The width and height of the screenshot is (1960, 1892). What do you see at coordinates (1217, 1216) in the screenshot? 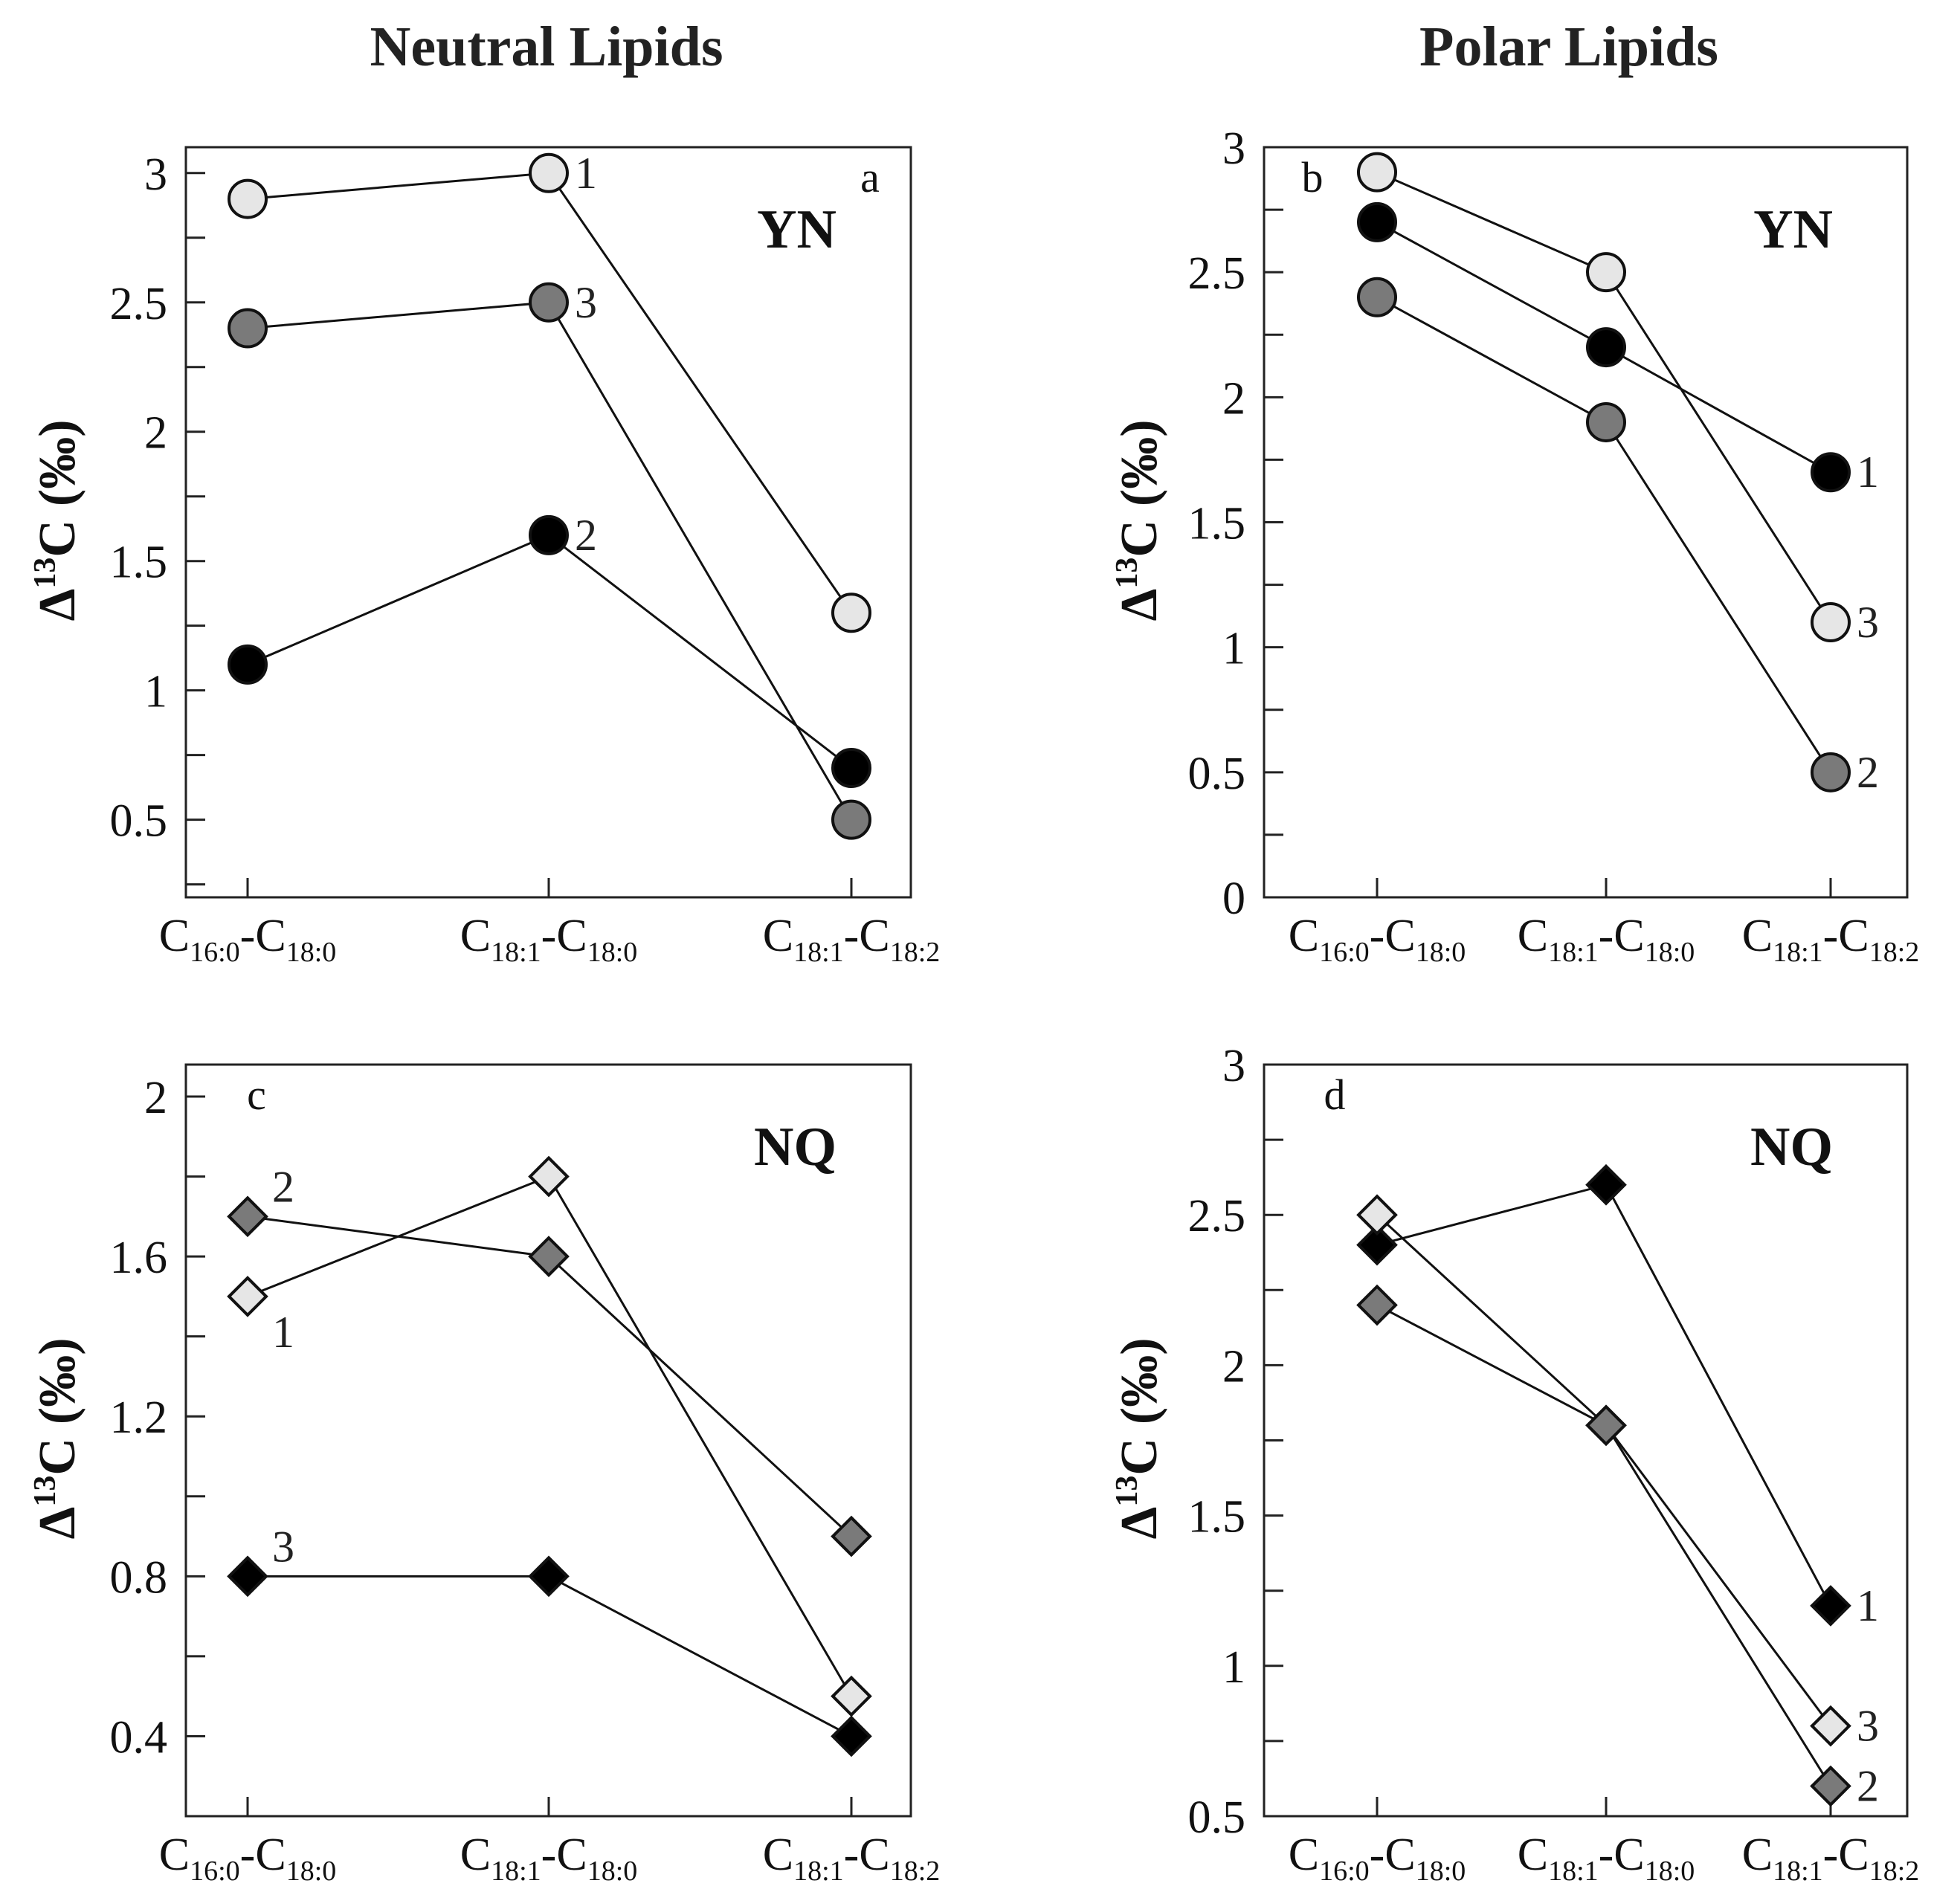
I see `y-tick-label: 2.5` at bounding box center [1217, 1216].